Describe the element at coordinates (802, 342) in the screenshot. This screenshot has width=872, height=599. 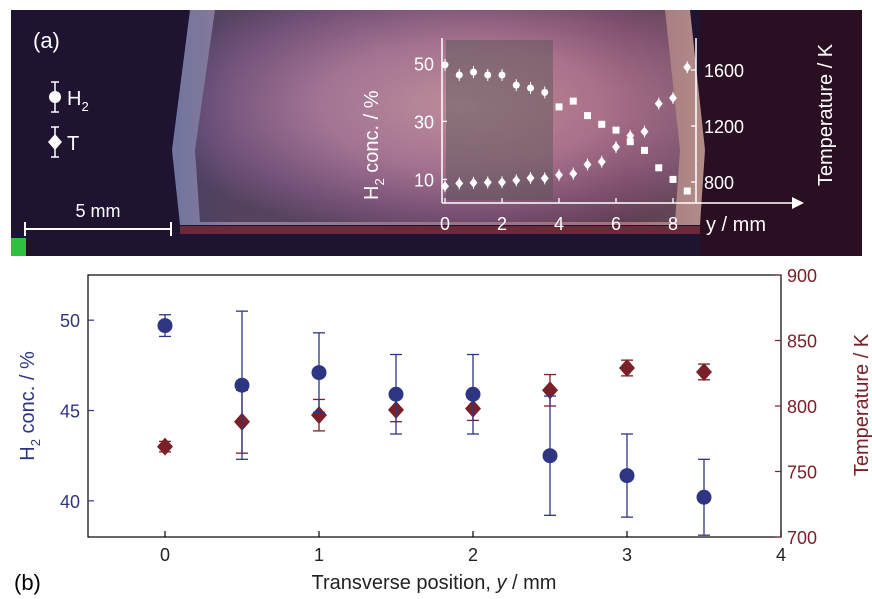
I see `y-right-tick-label: 850` at that location.